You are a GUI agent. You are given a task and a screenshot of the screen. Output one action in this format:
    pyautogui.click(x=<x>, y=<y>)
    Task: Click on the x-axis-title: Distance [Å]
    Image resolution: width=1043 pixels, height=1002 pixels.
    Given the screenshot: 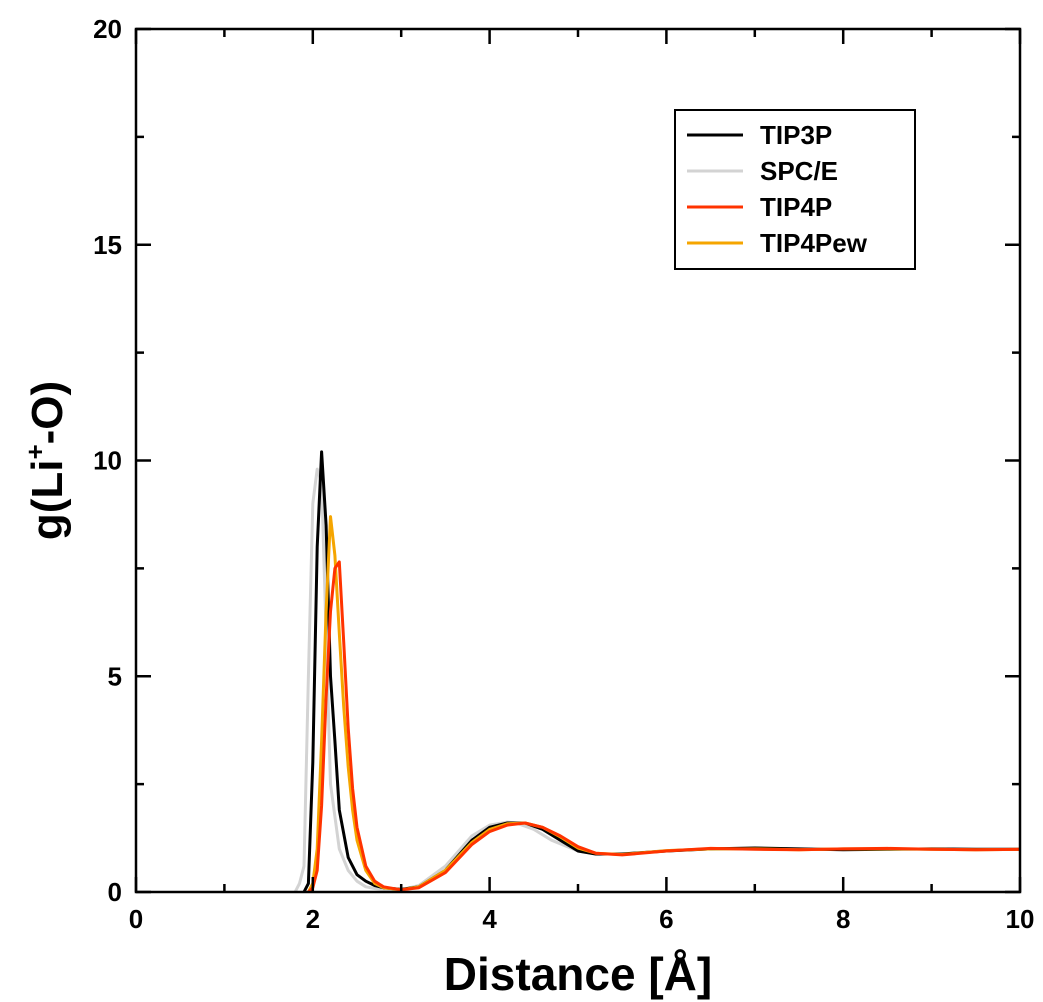 What is the action you would take?
    pyautogui.click(x=578, y=974)
    